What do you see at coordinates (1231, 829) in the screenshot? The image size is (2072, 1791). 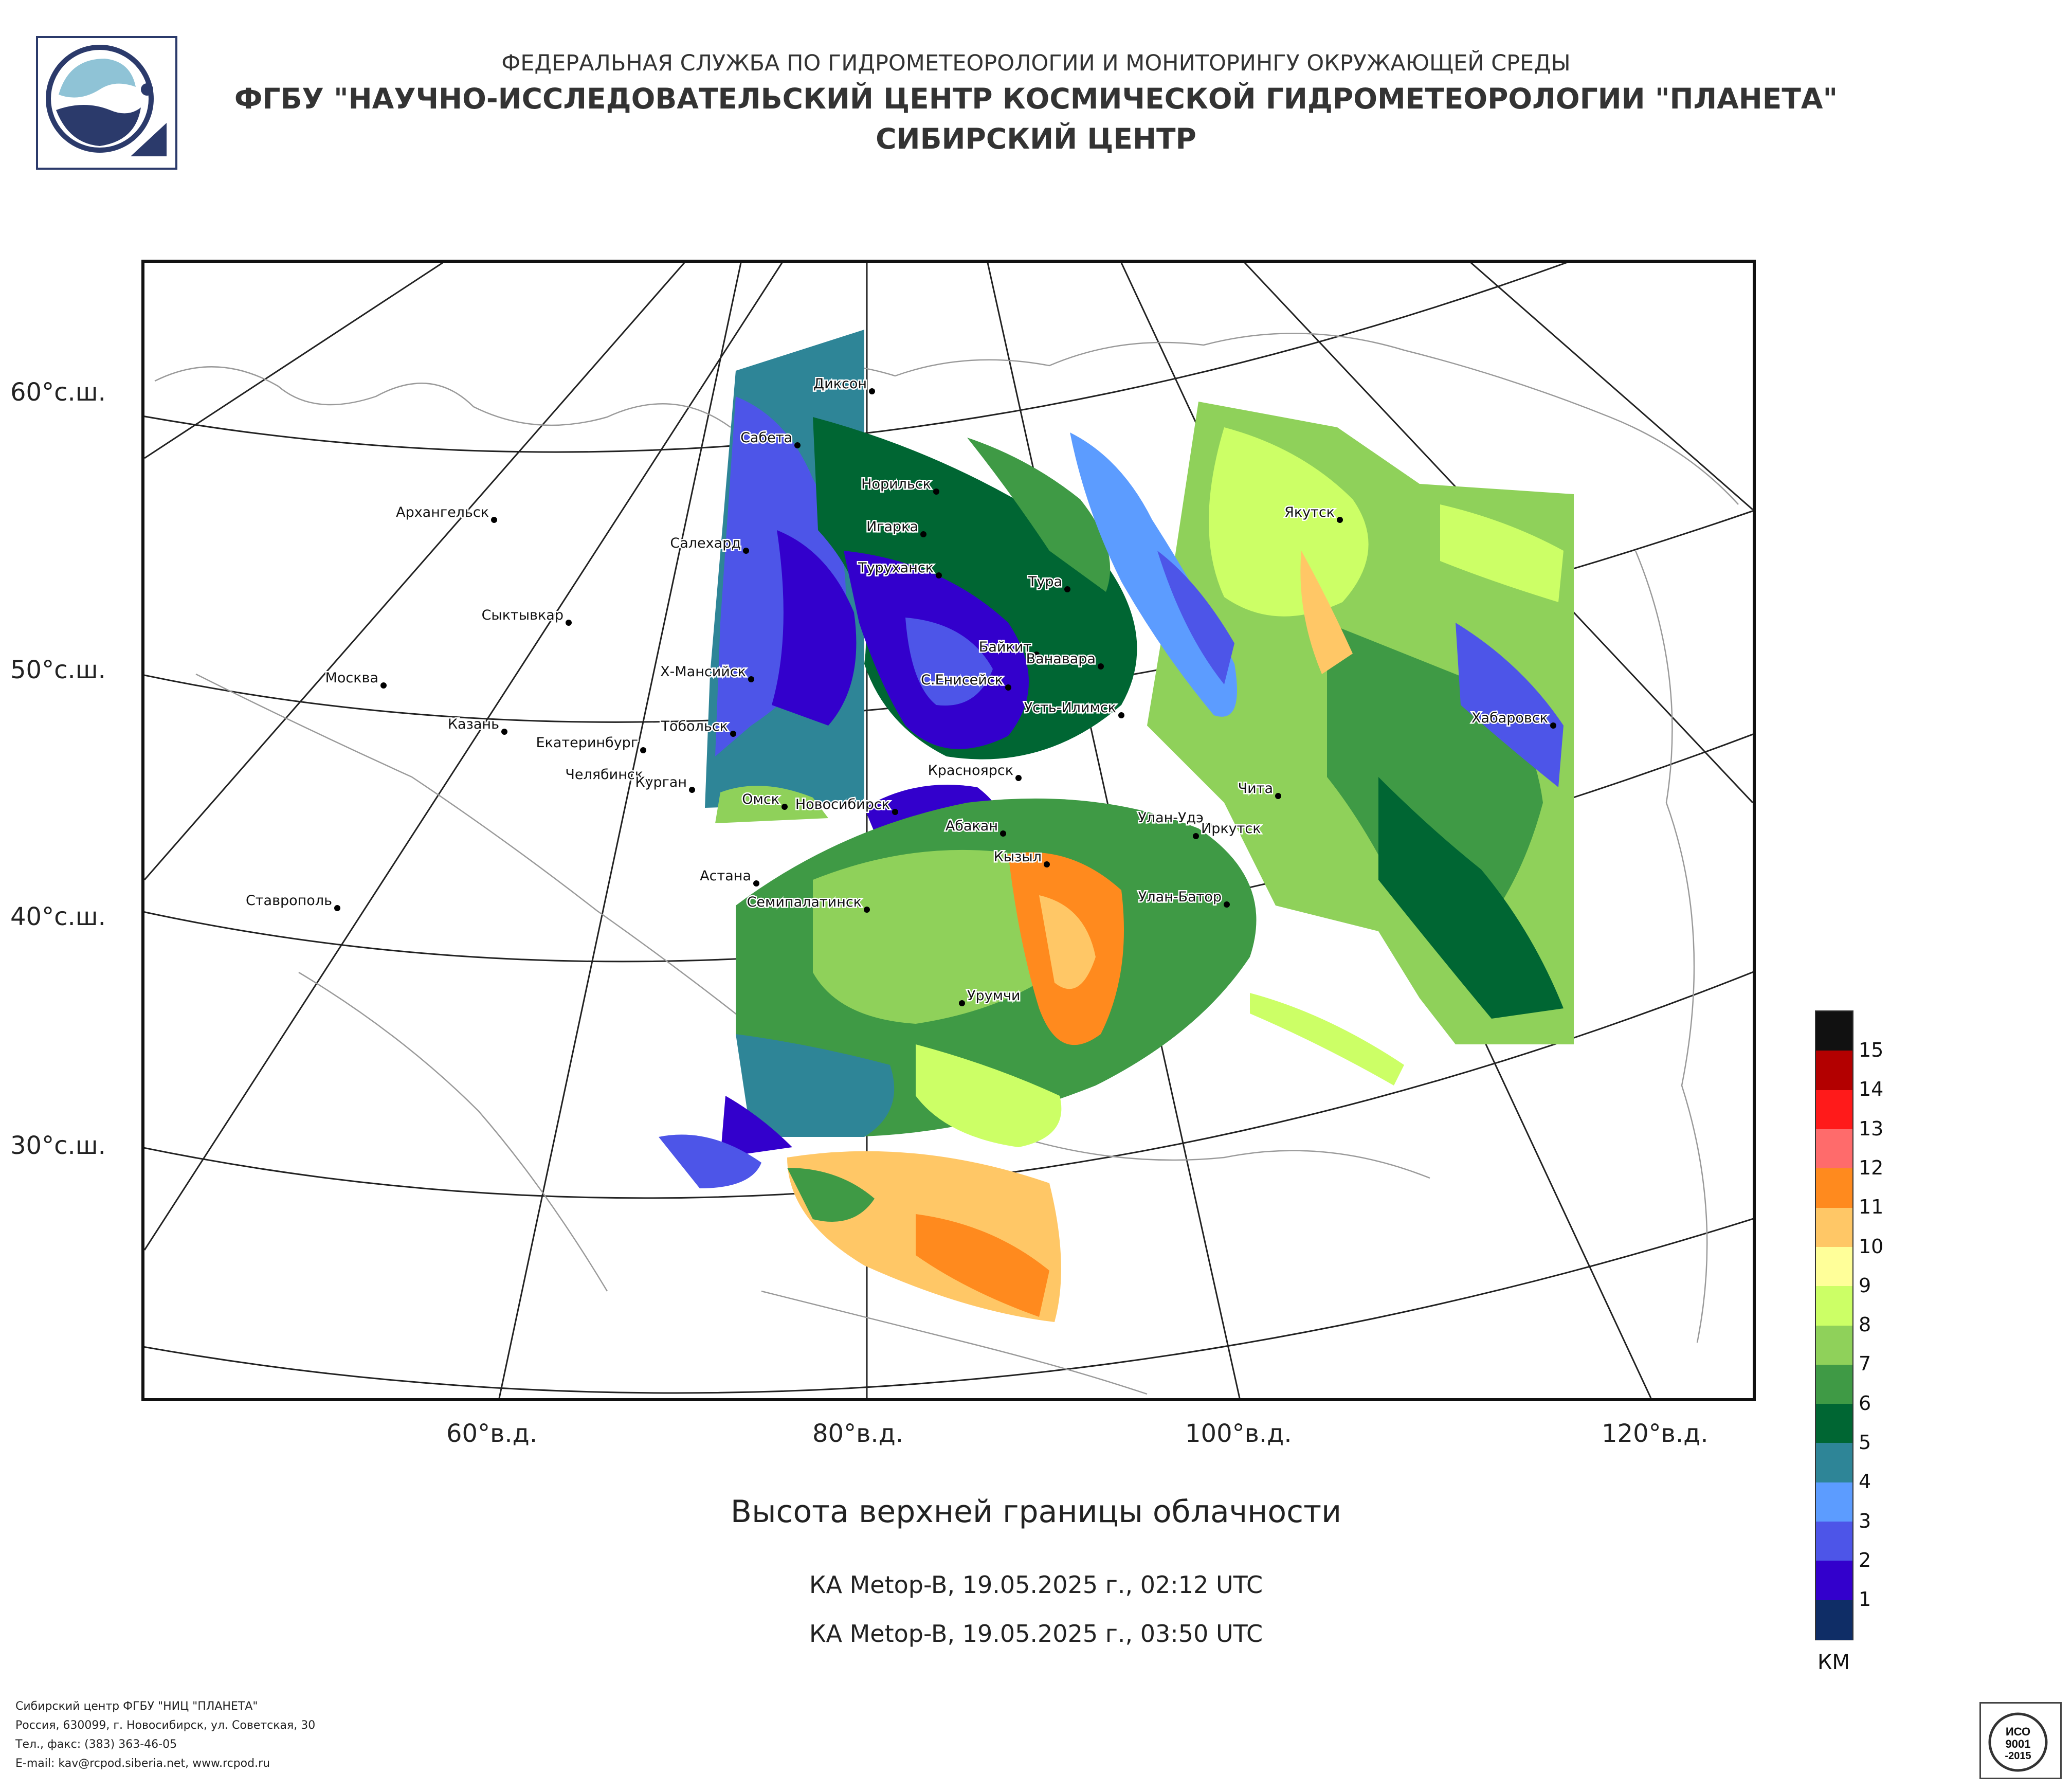 I see `city-label: Иркутск` at bounding box center [1231, 829].